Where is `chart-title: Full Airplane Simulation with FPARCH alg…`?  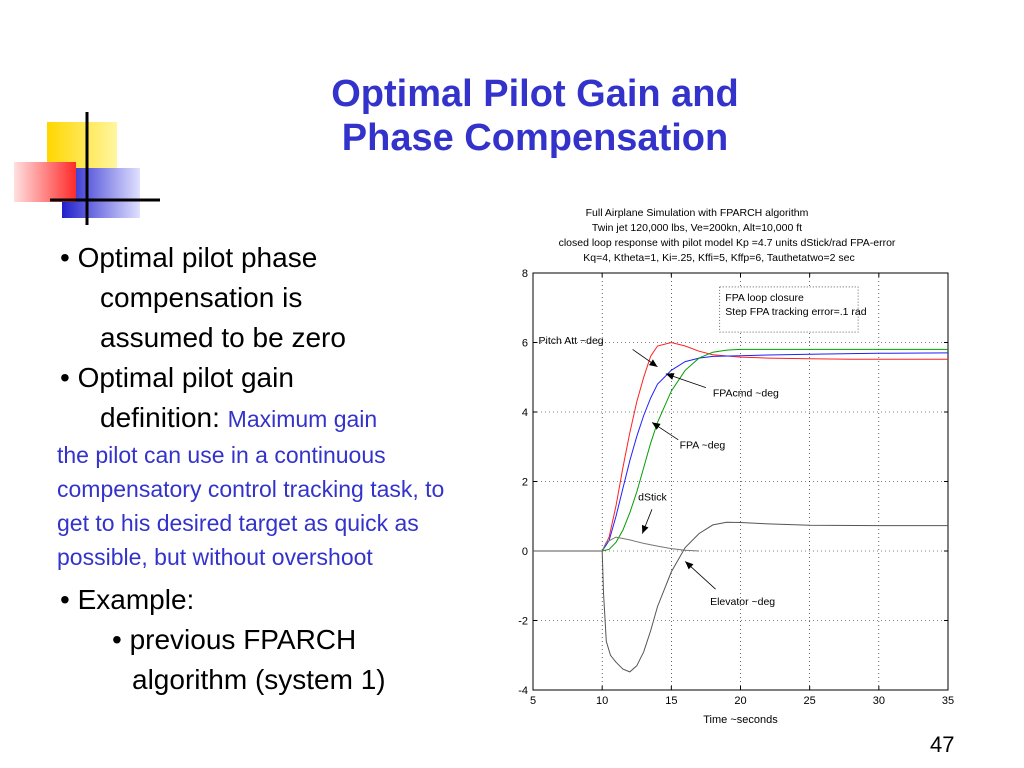 chart-title: Full Airplane Simulation with FPARCH alg… is located at coordinates (727, 235).